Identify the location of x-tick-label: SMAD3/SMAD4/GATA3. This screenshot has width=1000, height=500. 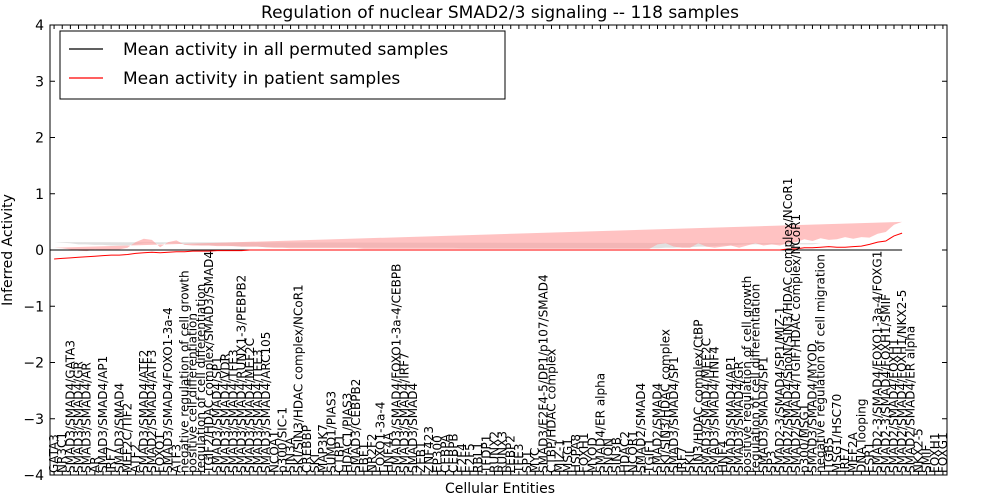
(70, 406).